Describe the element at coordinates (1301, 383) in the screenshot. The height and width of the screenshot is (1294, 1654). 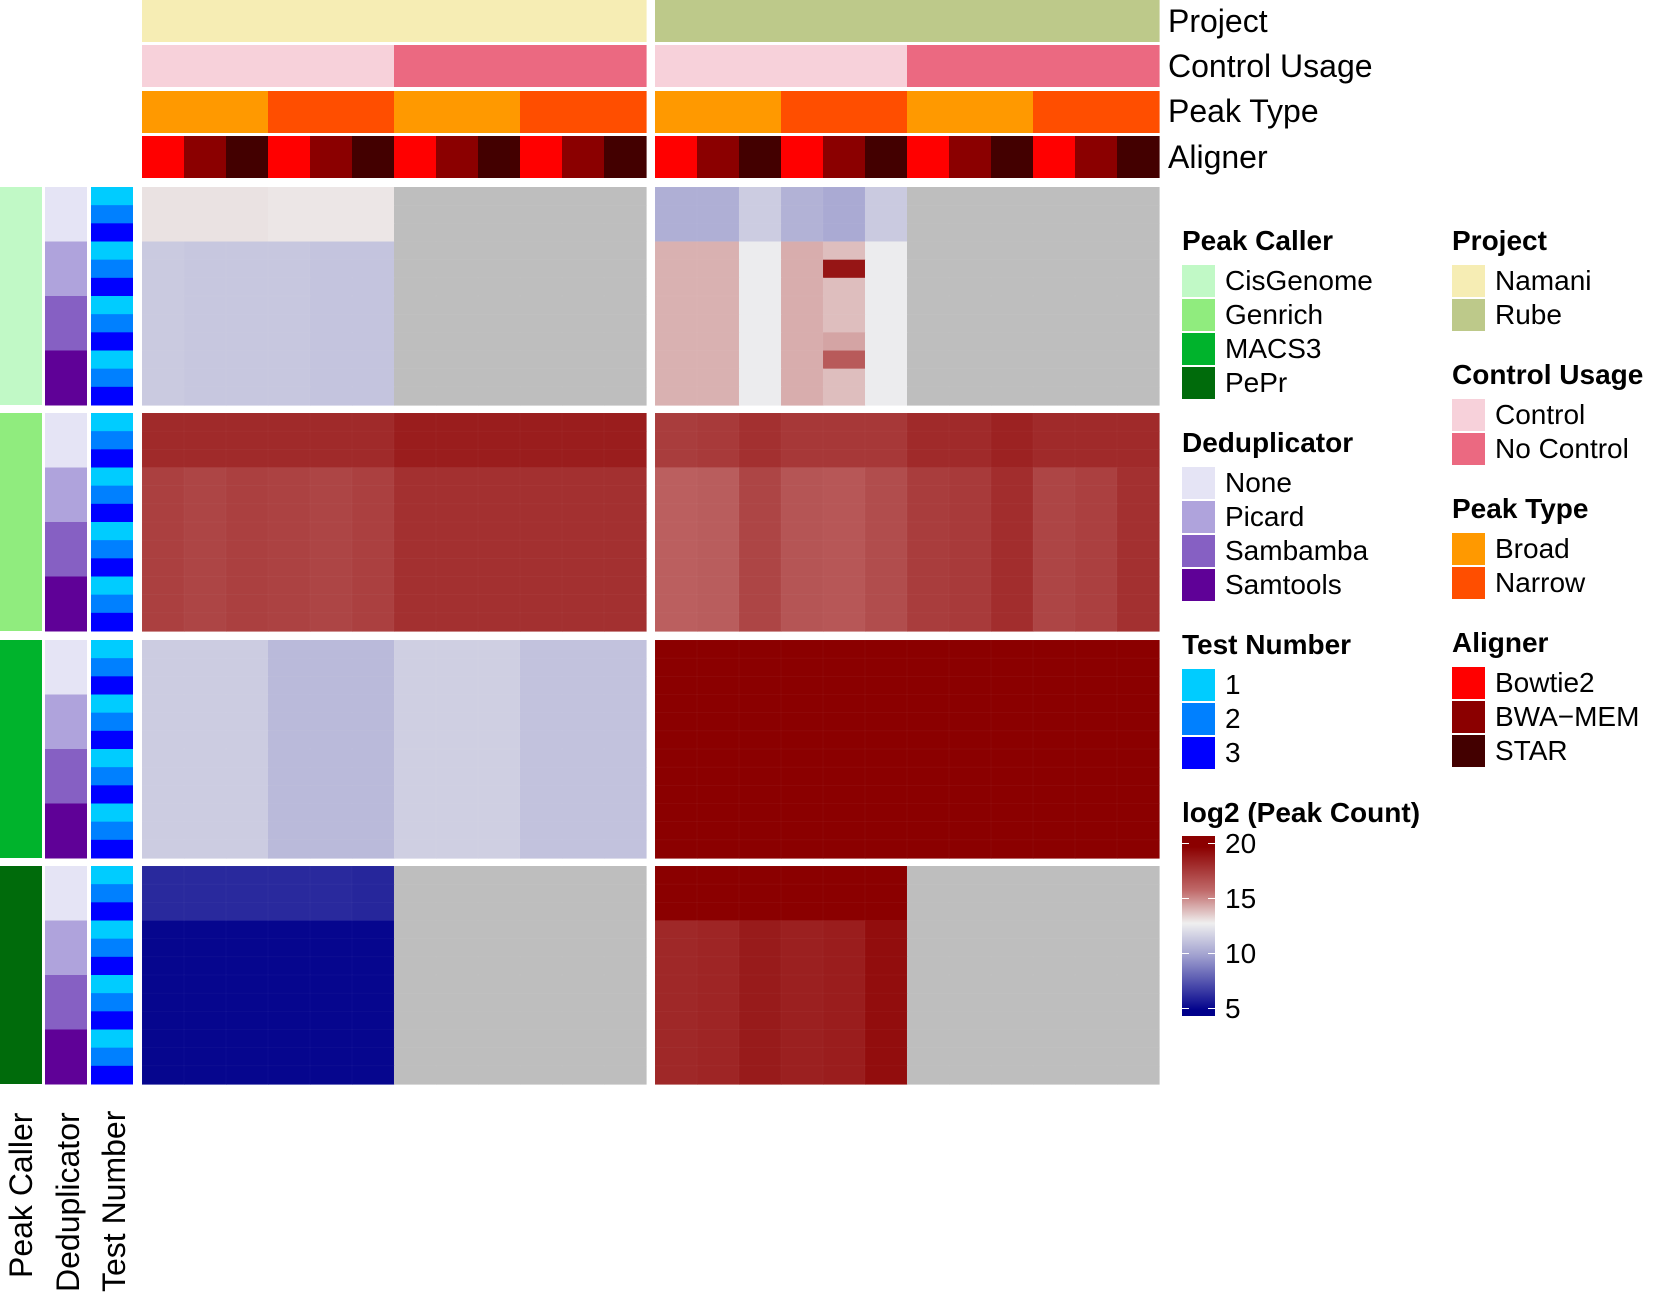
I see `legend-item: PePr` at that location.